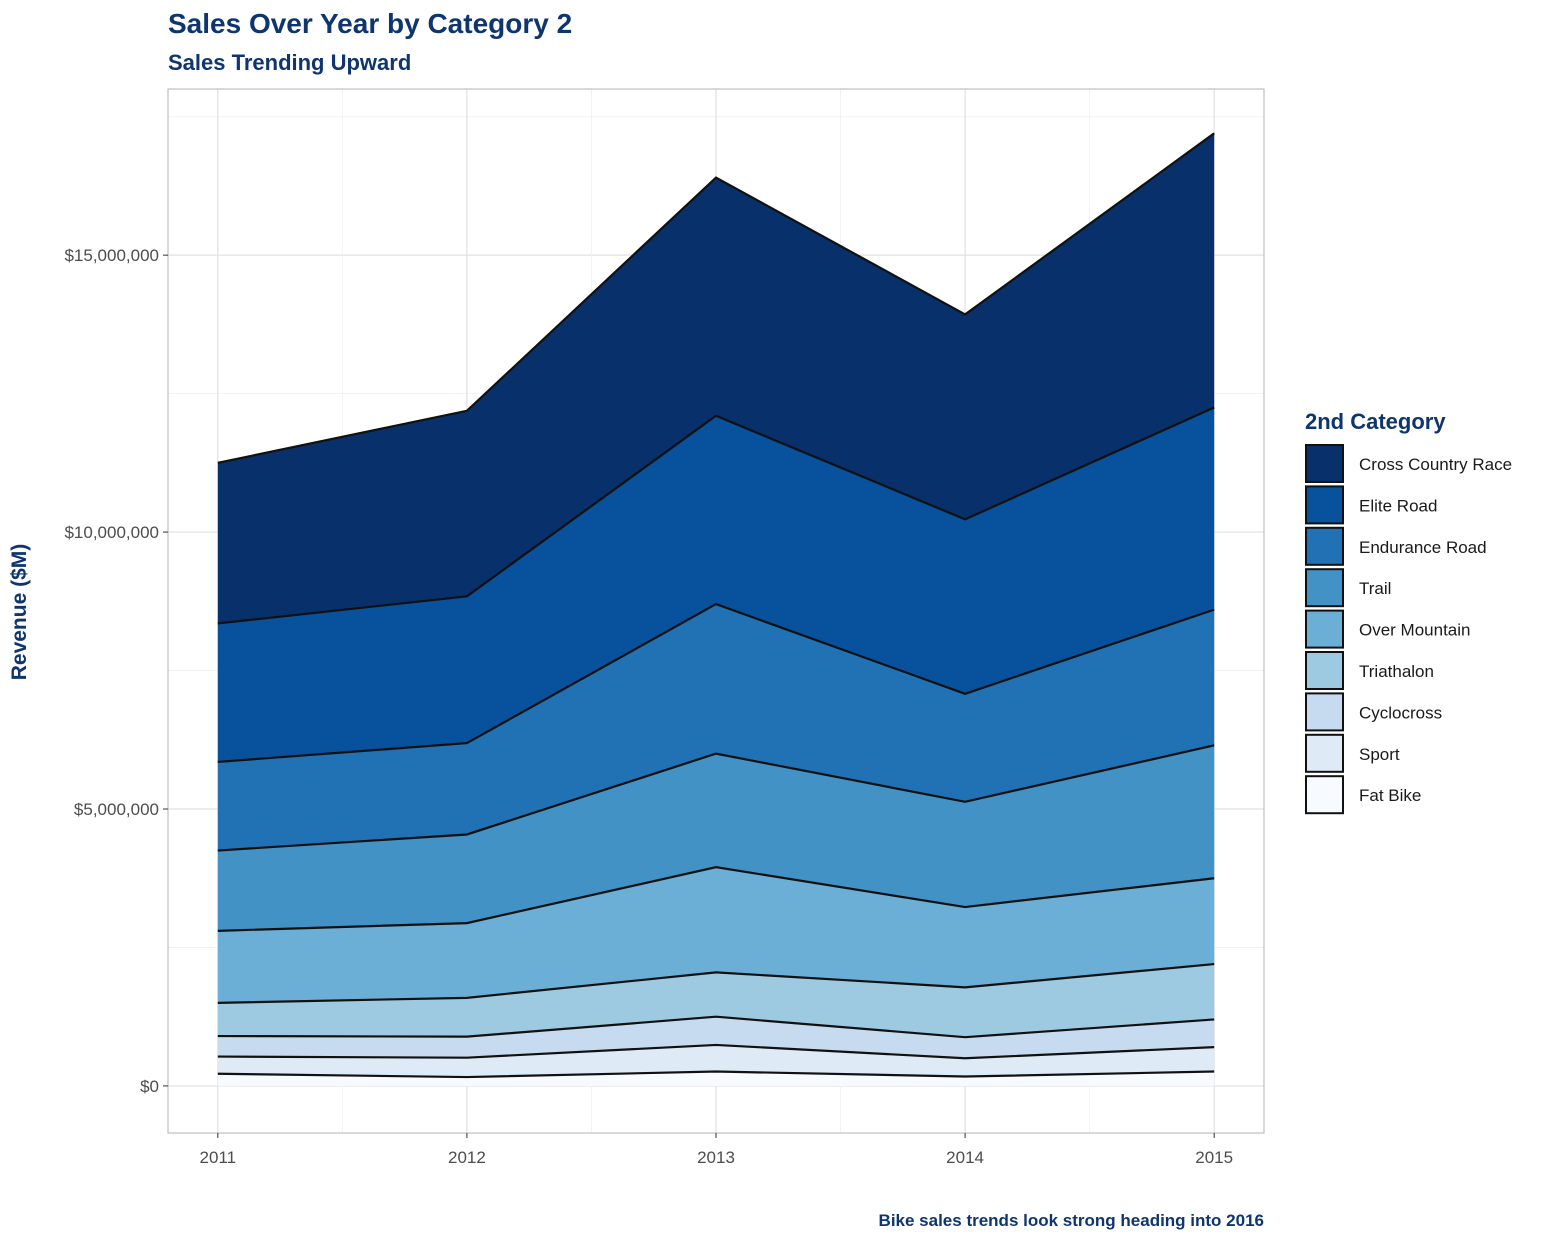 This screenshot has width=1556, height=1234. What do you see at coordinates (716, 1061) in the screenshot?
I see `area-sport` at bounding box center [716, 1061].